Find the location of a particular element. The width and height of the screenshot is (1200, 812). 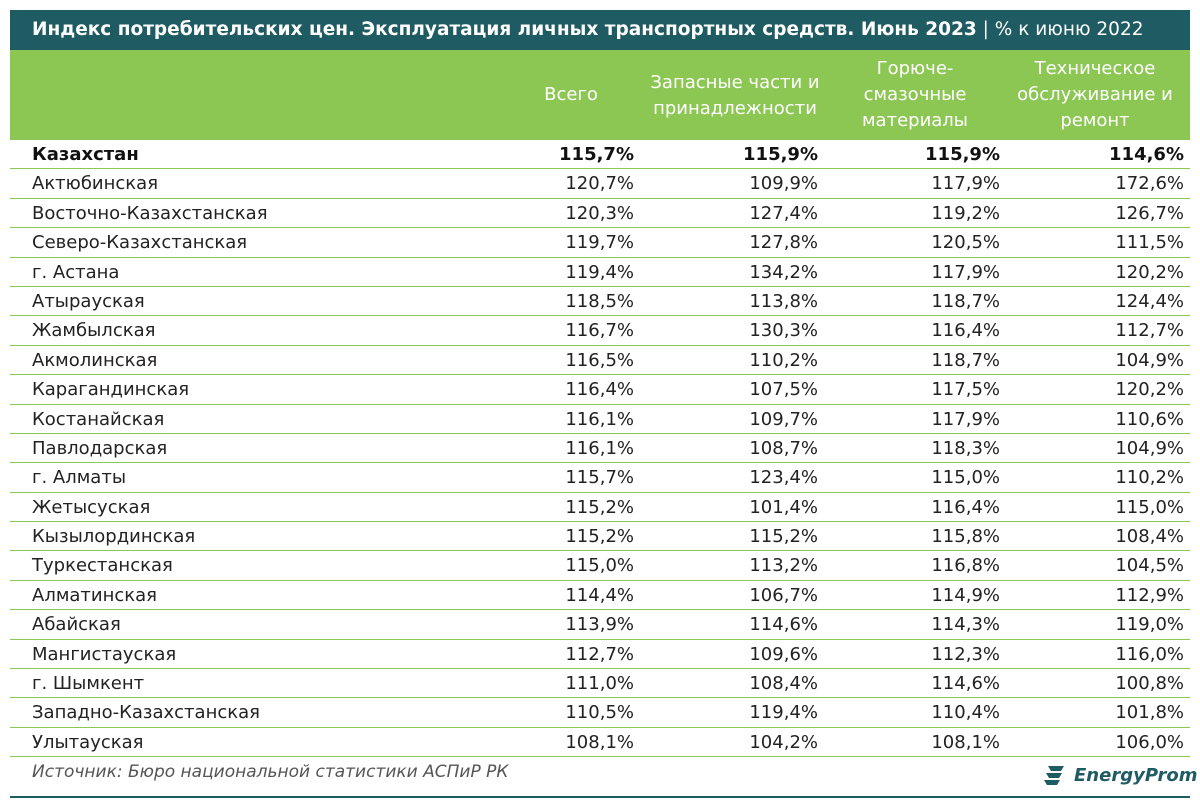

chart-subtitle: | % к июню 2022 is located at coordinates (1060, 29).